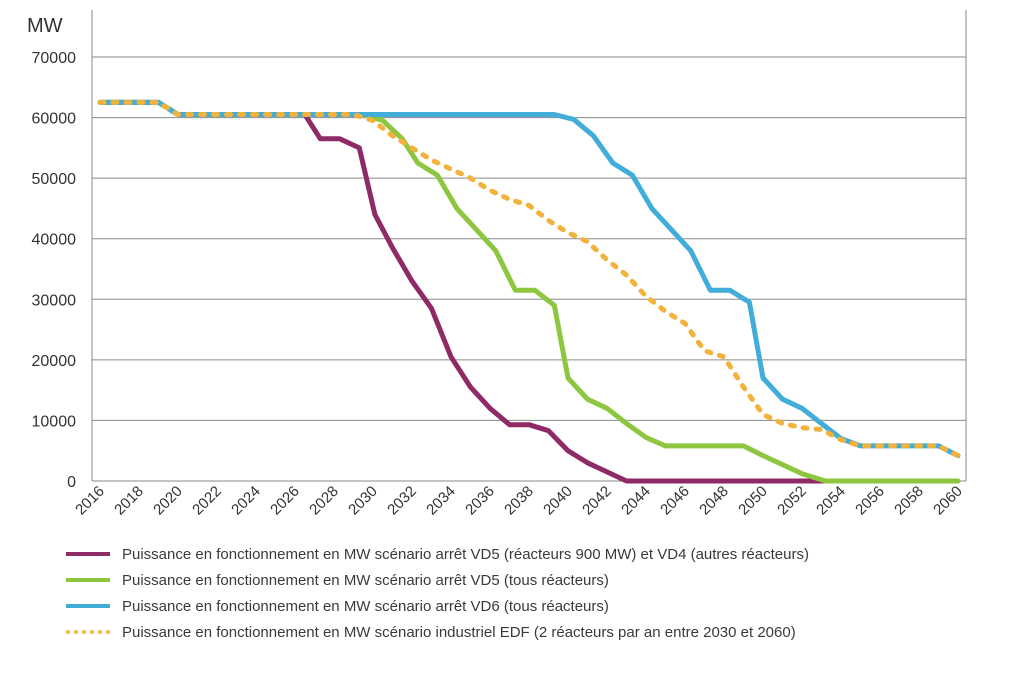 This screenshot has width=1024, height=683. I want to click on y-tick-labels: 0 10000 20000 30000 40000 50000 60000 70000, so click(54, 270).